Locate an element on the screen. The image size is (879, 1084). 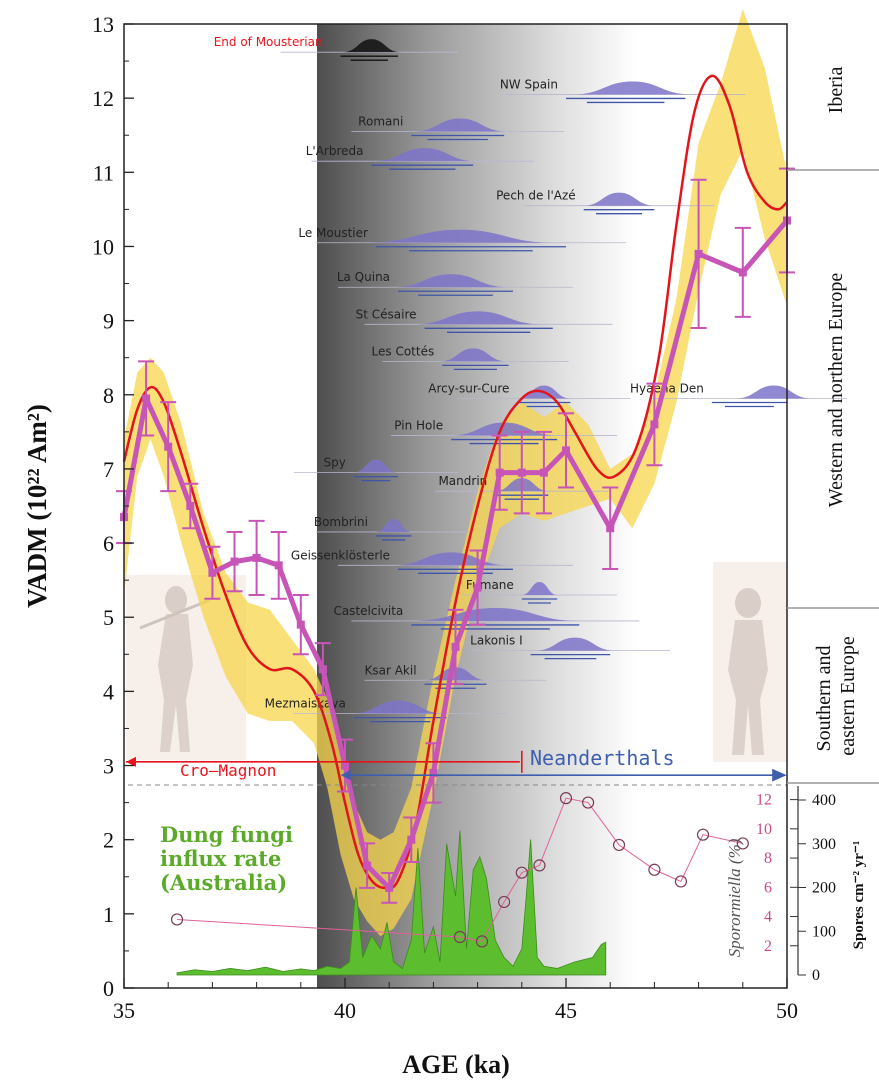
fungi-title: Dung fungi influx rate (Australia) is located at coordinates (230, 858).